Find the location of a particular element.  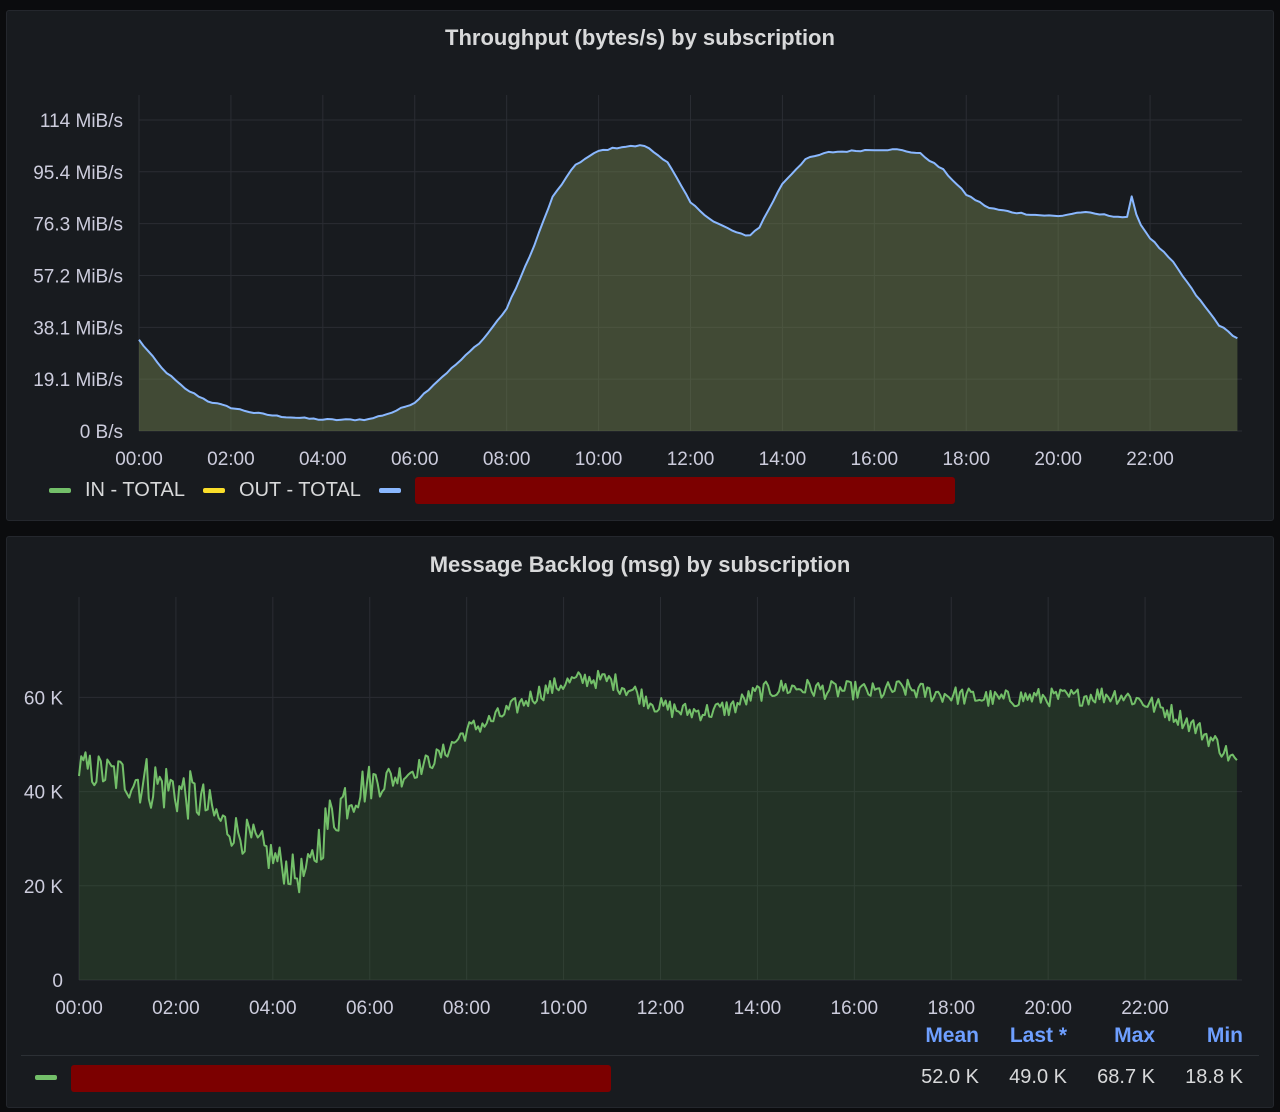

y-tick-label: 60 K is located at coordinates (43, 698).